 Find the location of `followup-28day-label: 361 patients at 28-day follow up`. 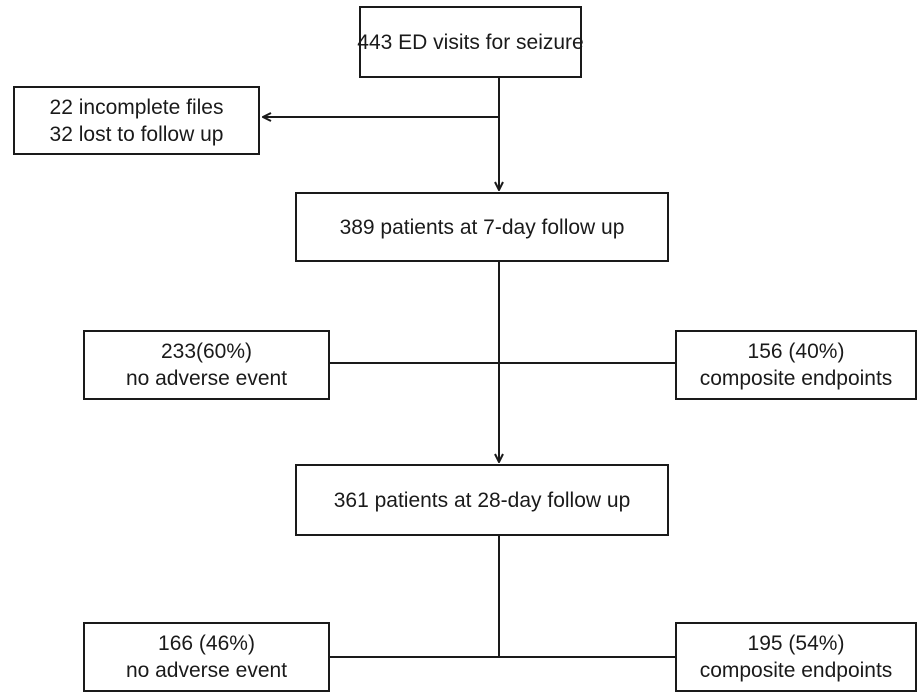

followup-28day-label: 361 patients at 28-day follow up is located at coordinates (482, 500).